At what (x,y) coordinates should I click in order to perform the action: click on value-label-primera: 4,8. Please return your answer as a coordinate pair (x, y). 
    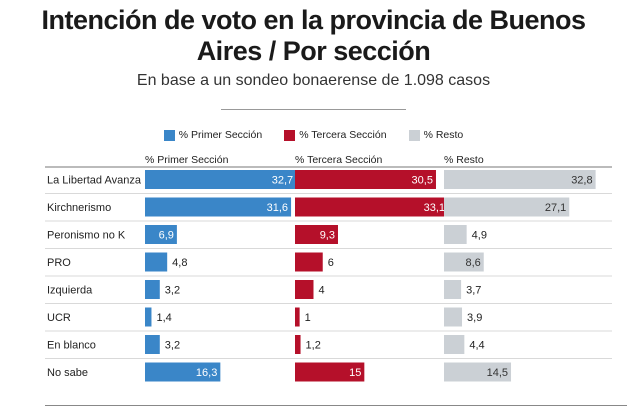
    Looking at the image, I should click on (179, 263).